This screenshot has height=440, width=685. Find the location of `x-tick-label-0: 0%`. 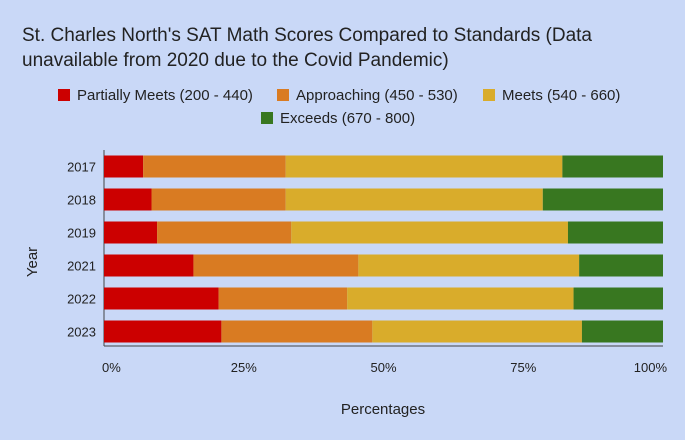

x-tick-label-0: 0% is located at coordinates (111, 367).